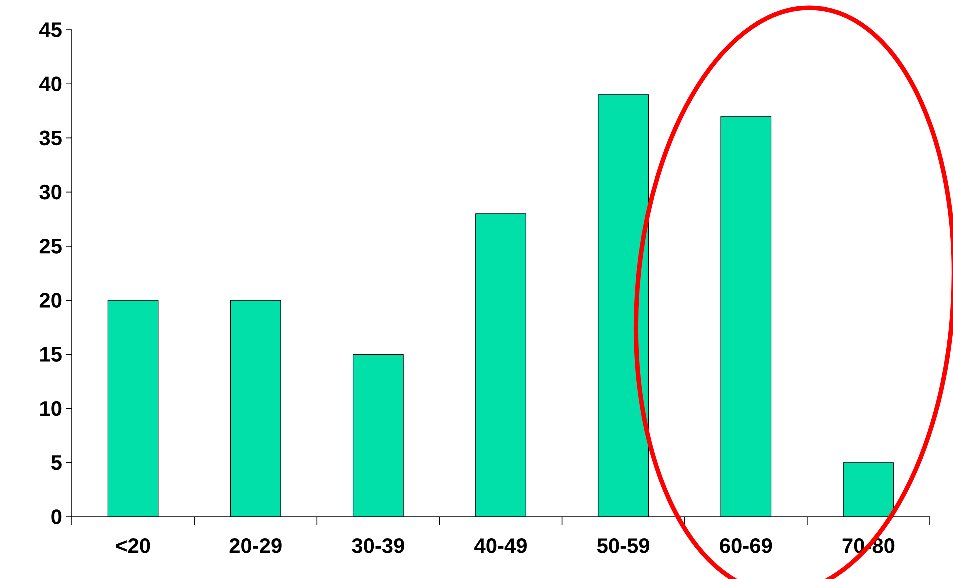 This screenshot has width=953, height=579. I want to click on y-tick-label: 40, so click(51, 84).